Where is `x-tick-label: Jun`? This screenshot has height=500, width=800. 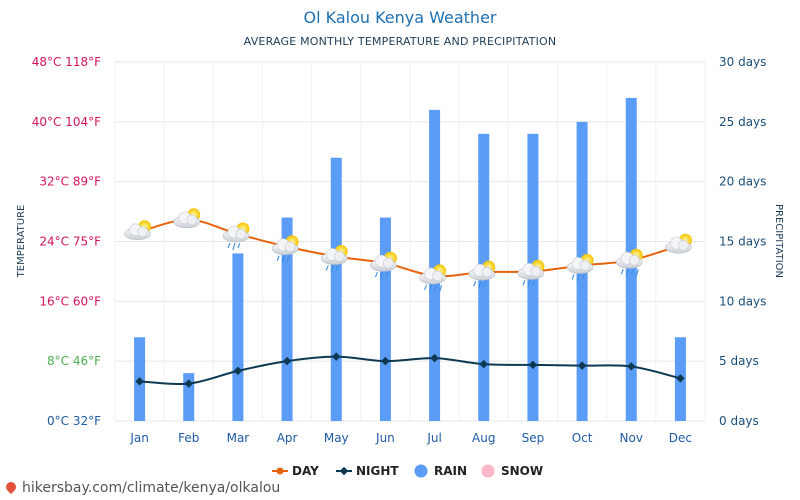 x-tick-label: Jun is located at coordinates (385, 438).